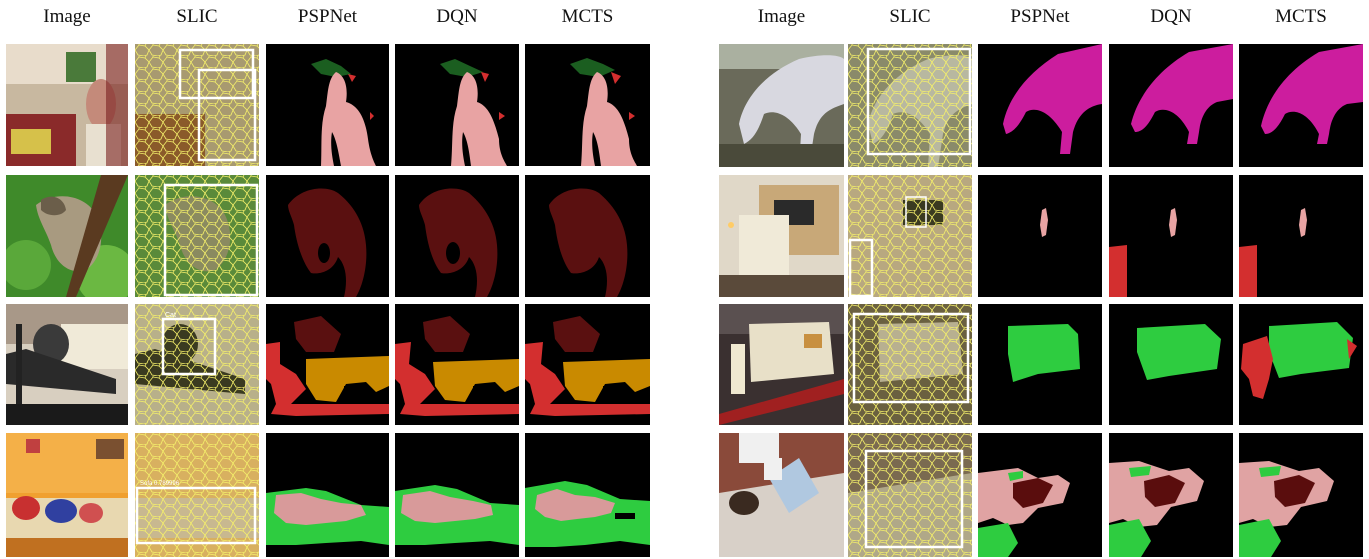 This screenshot has width=1369, height=559. I want to click on slic-box-label: Cat, so click(170, 315).